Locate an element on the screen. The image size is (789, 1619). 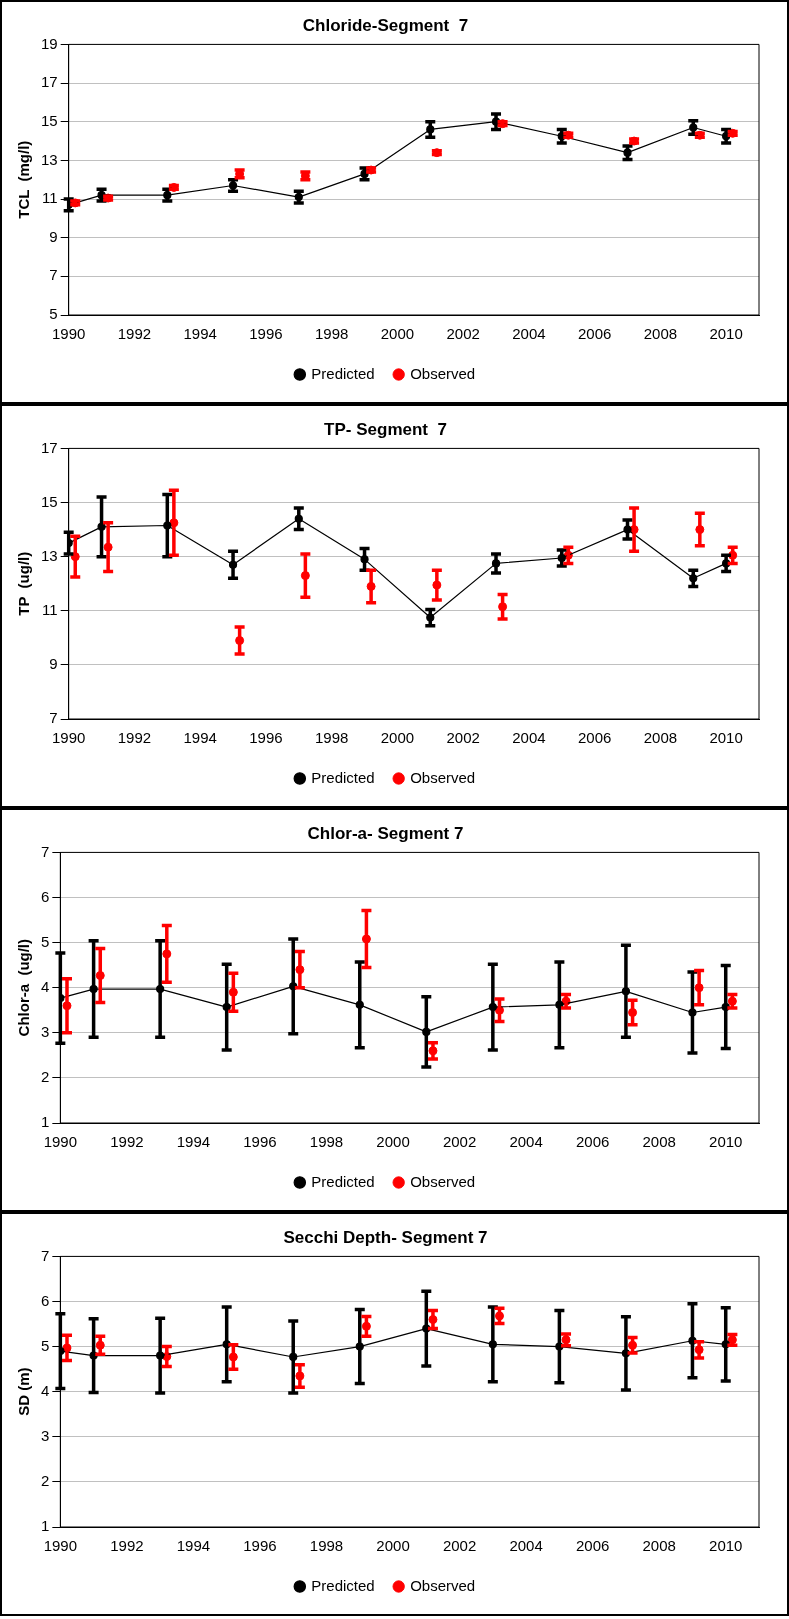
y-axis-title: TCL (mg/l) is located at coordinates (24, 179).